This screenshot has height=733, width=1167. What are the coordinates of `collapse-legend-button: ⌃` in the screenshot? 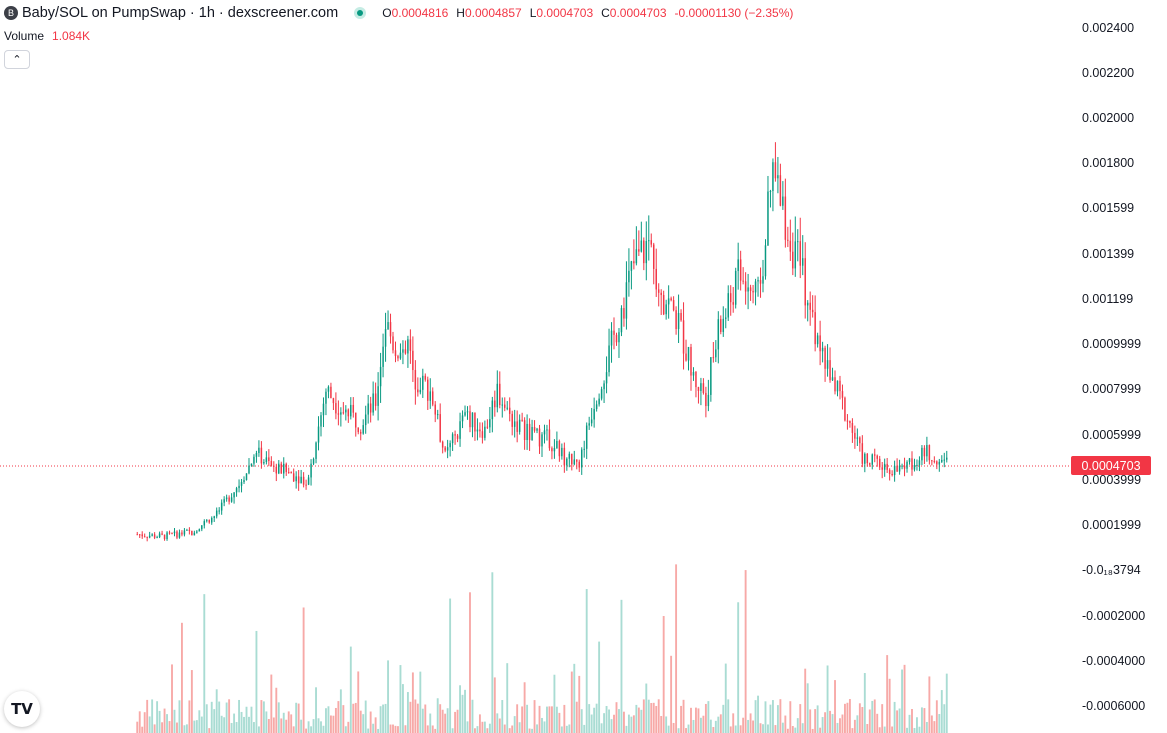 It's located at (17, 59).